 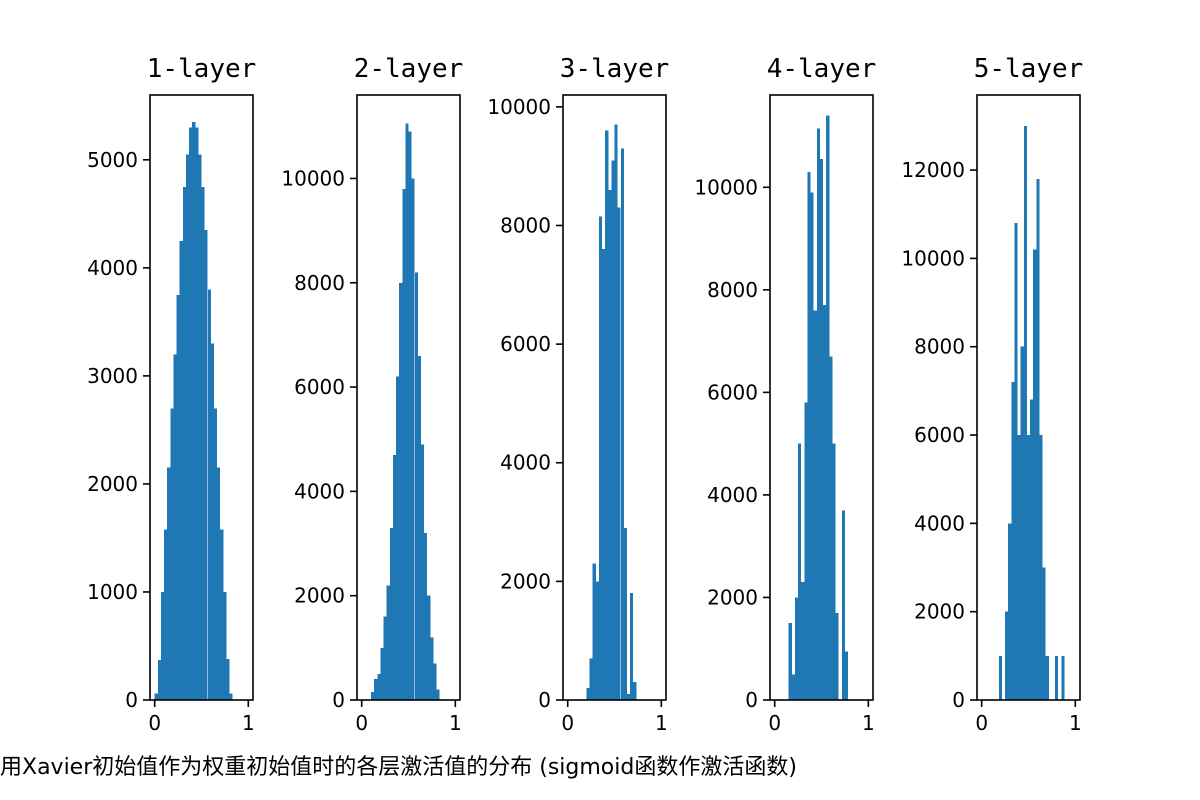 I want to click on panel-title: 2-layer, so click(x=409, y=69).